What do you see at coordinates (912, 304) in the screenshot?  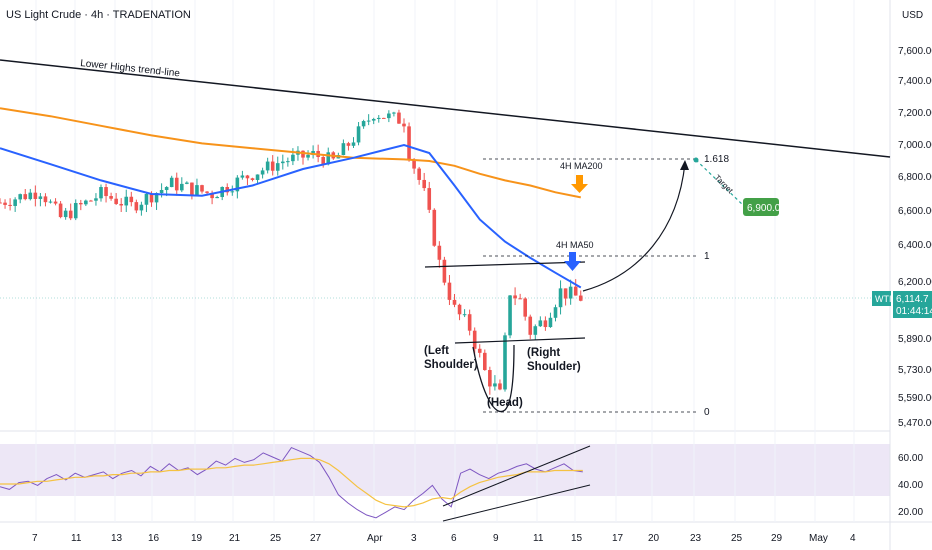 I see `last-price-badge` at bounding box center [912, 304].